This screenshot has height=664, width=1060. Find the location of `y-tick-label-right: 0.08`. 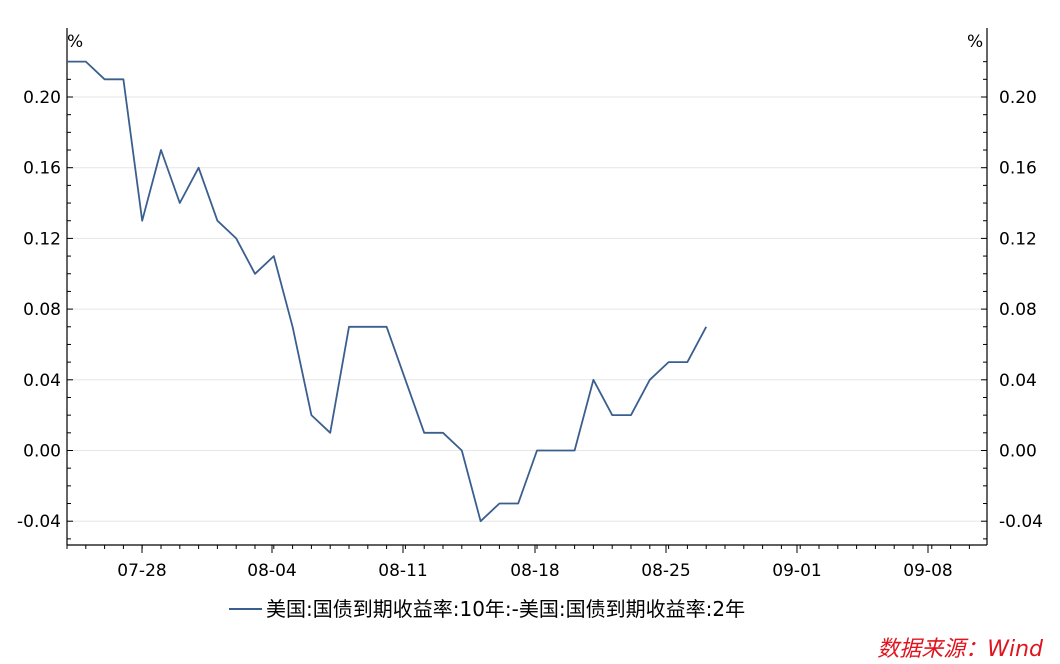

y-tick-label-right: 0.08 is located at coordinates (1018, 310).